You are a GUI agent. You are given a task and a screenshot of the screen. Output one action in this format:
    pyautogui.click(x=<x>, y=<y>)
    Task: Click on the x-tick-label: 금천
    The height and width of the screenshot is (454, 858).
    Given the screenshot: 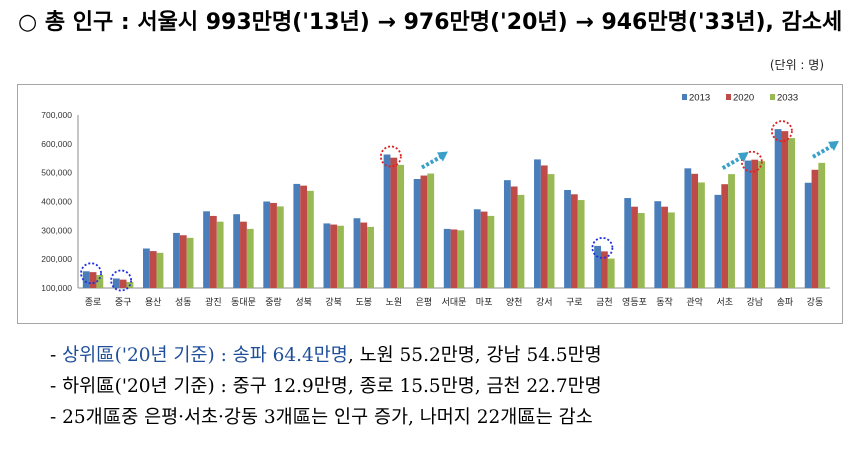 What is the action you would take?
    pyautogui.click(x=604, y=302)
    